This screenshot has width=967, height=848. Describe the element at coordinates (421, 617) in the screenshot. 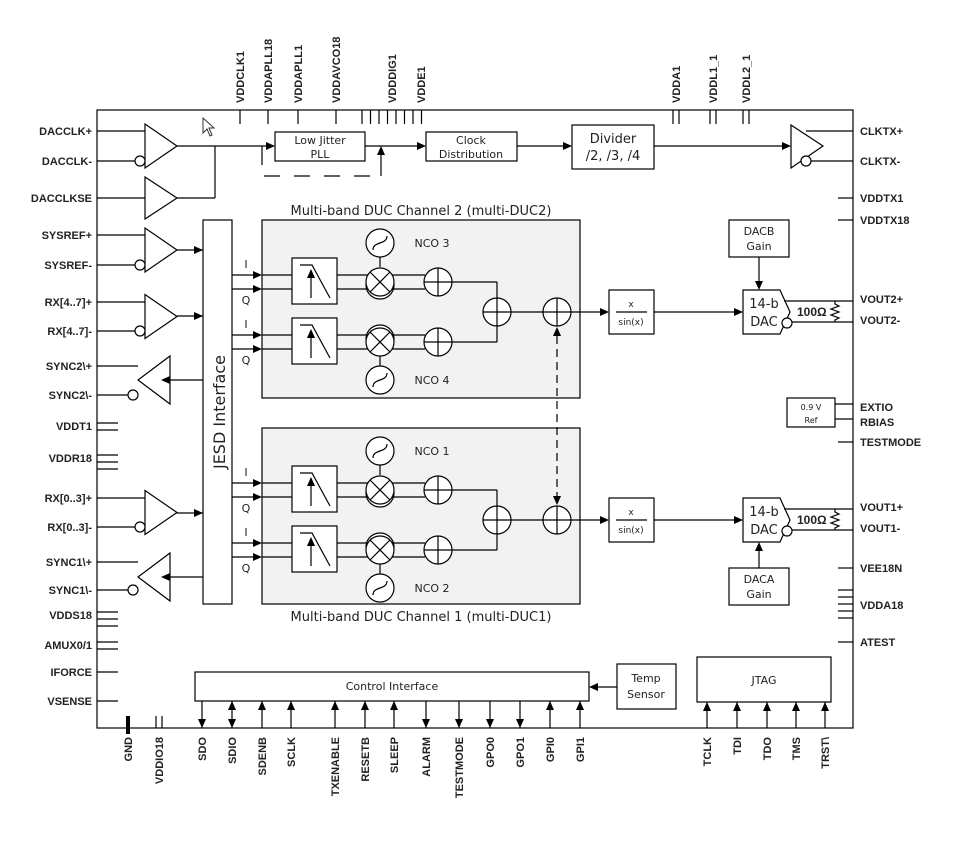

I see `duc-title: Multi-band DUC Channel 1 (multi-DUC1)` at that location.